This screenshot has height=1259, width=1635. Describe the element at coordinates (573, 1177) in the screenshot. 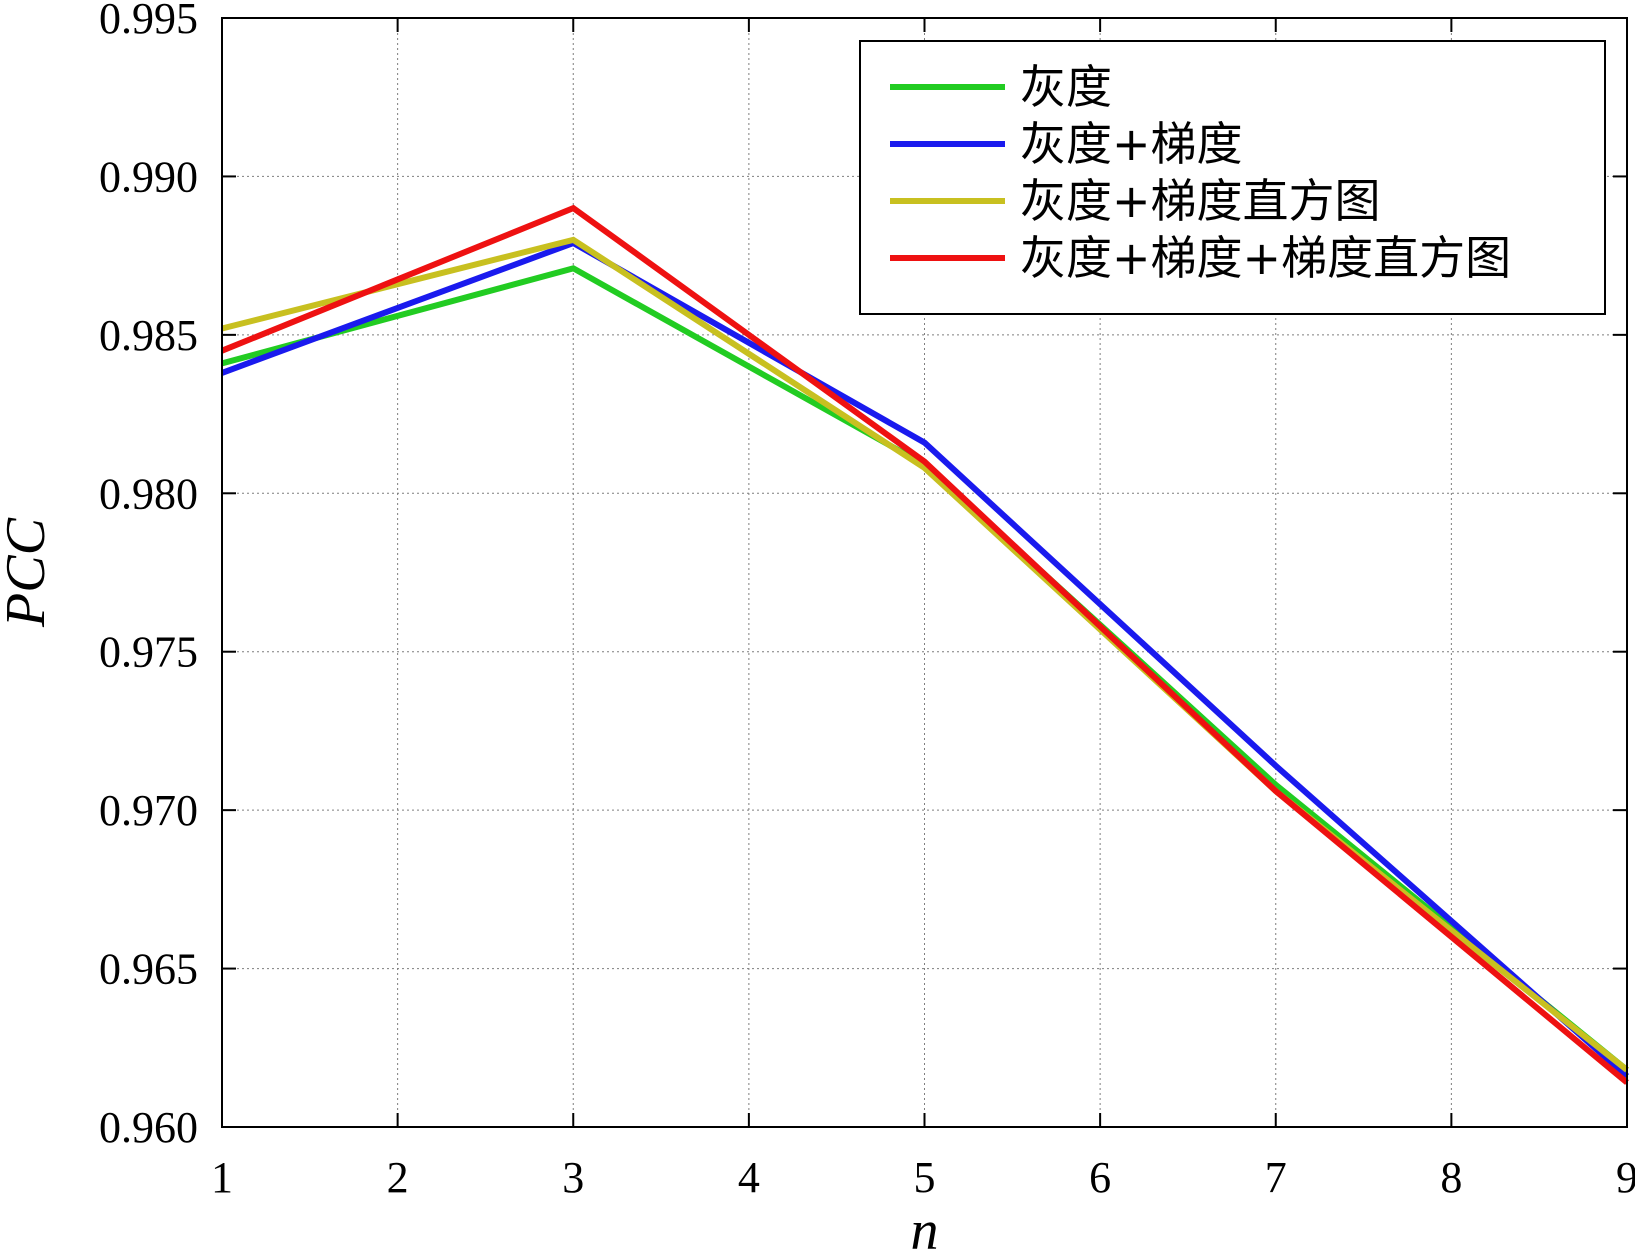

I see `x-tick-label: 3` at that location.